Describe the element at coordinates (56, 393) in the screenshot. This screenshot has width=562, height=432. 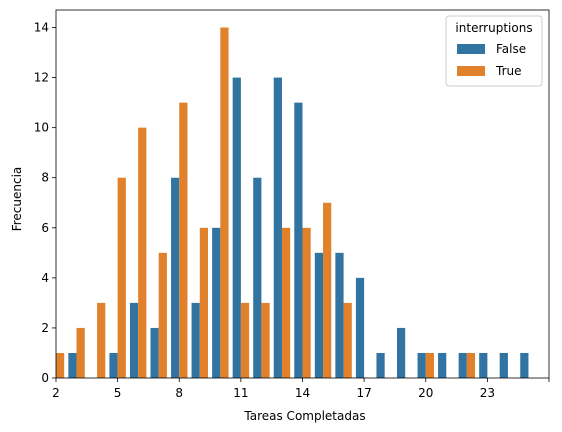
I see `x-tick-label-2: 2` at that location.